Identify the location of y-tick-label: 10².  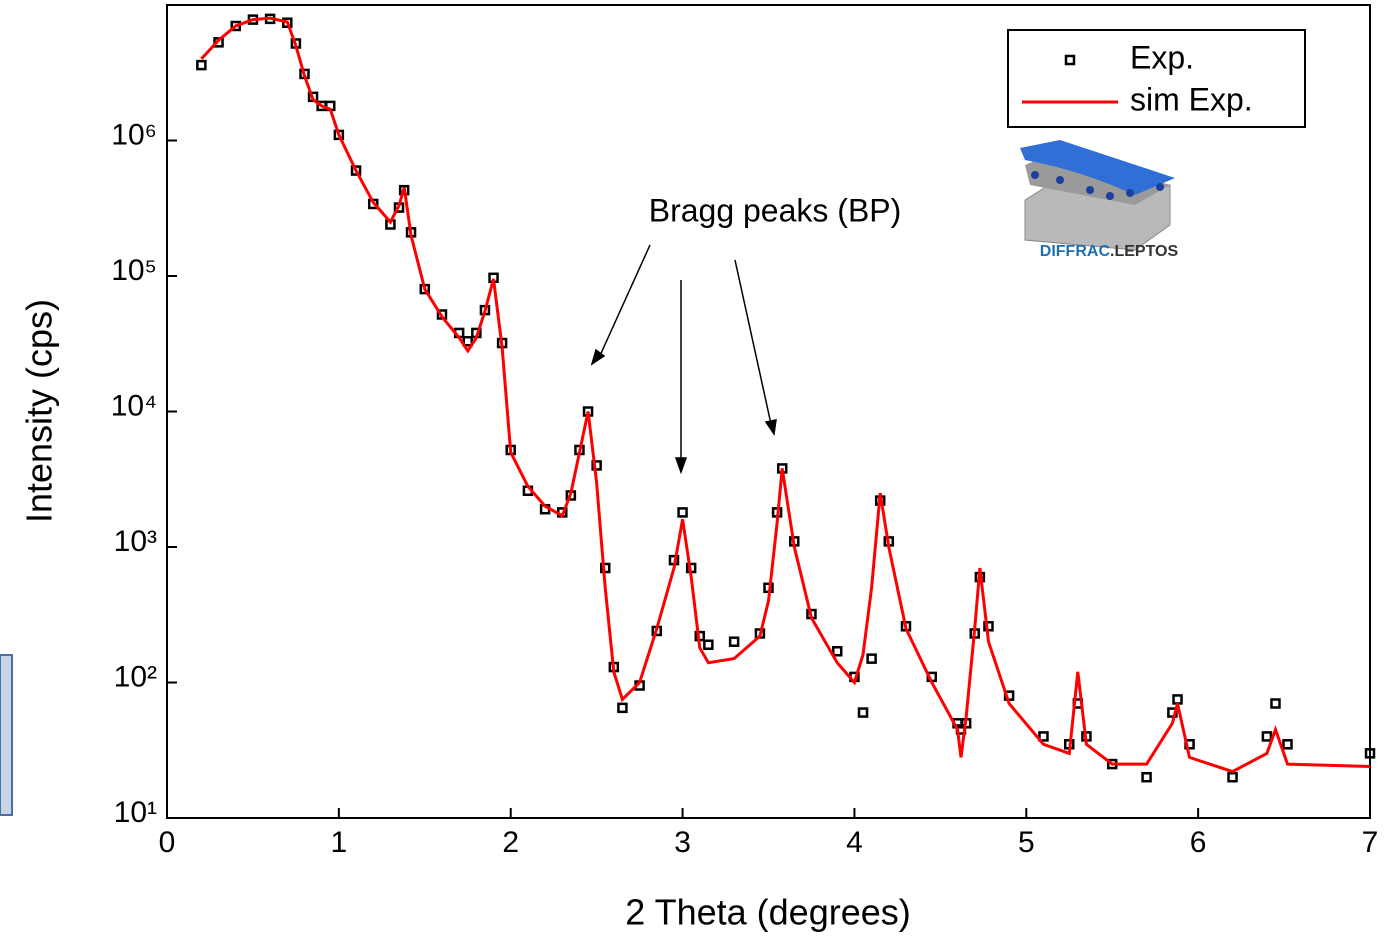
(135, 676).